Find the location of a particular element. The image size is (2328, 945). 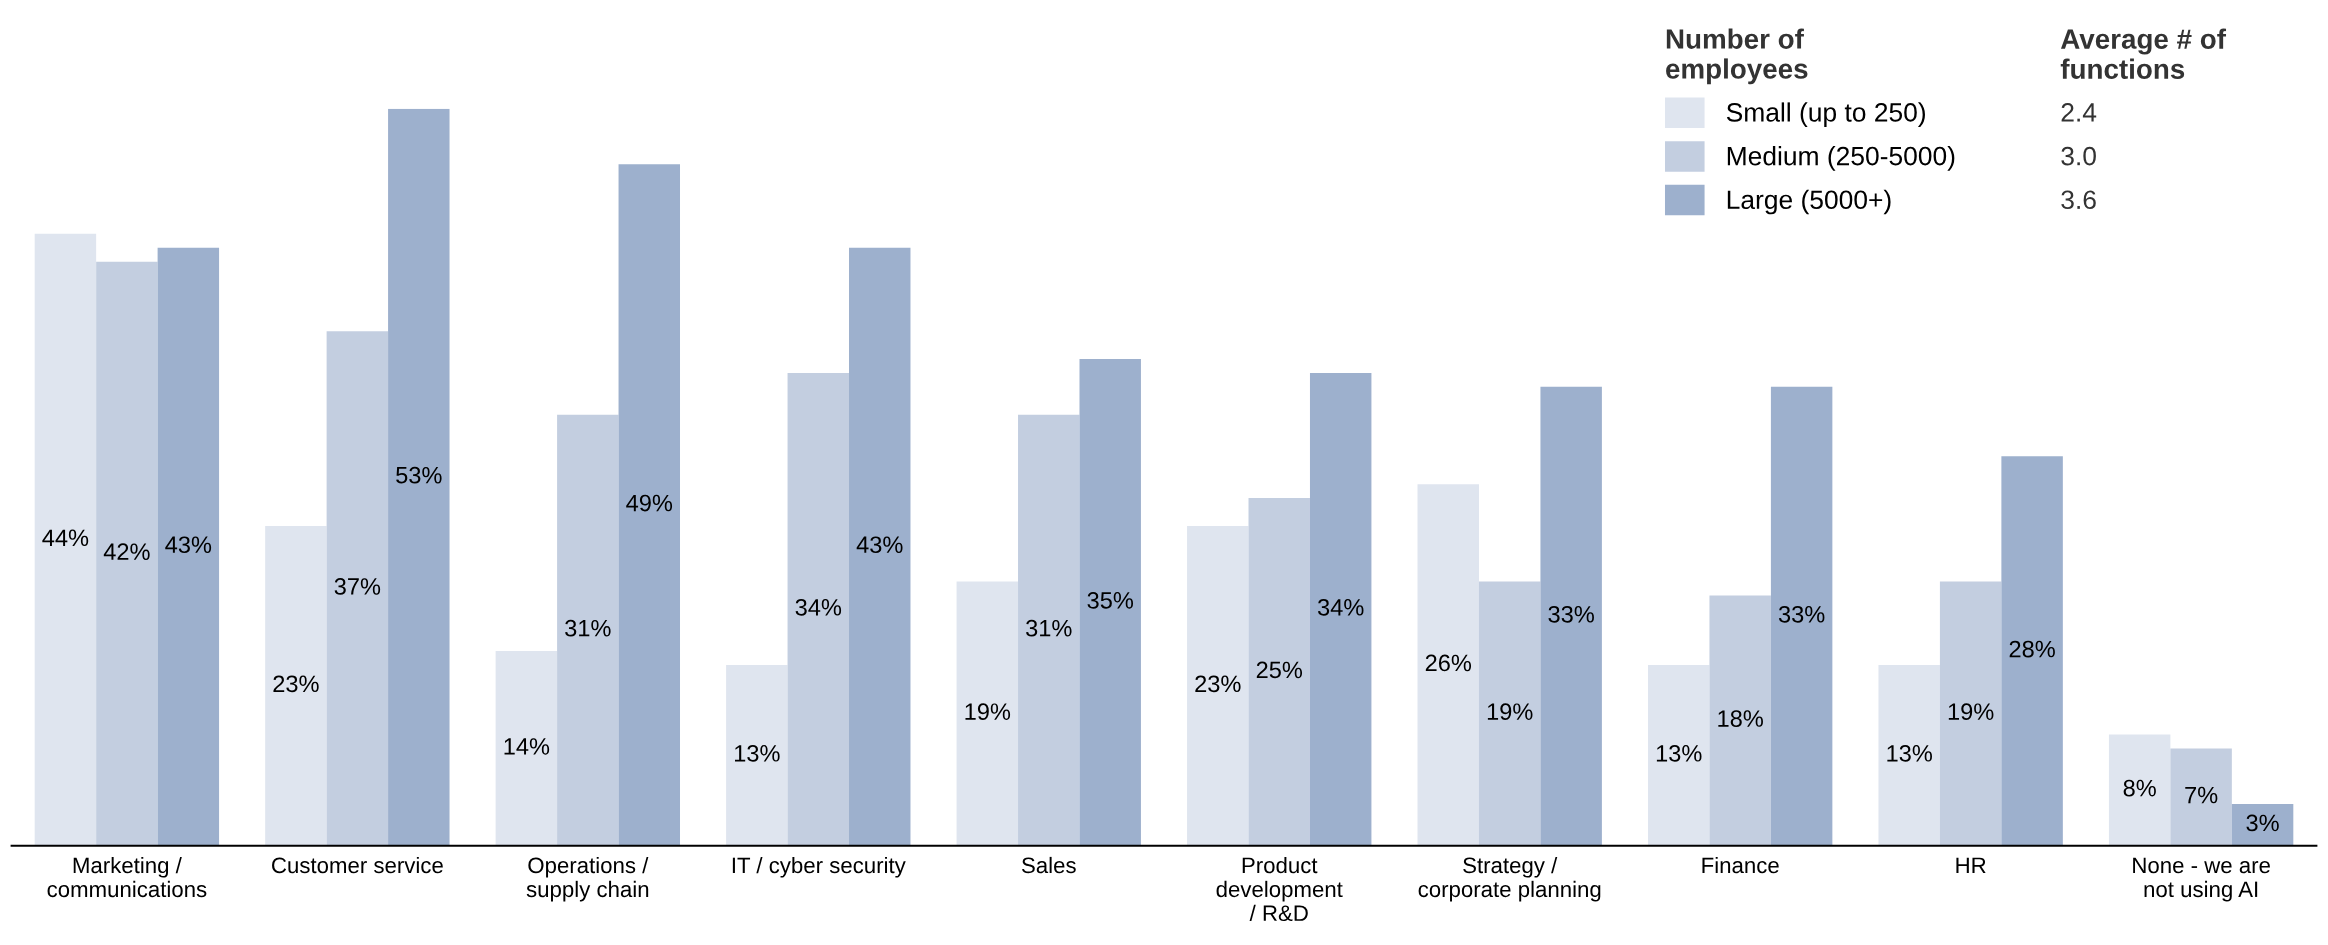

data-label: 44% is located at coordinates (65, 538).